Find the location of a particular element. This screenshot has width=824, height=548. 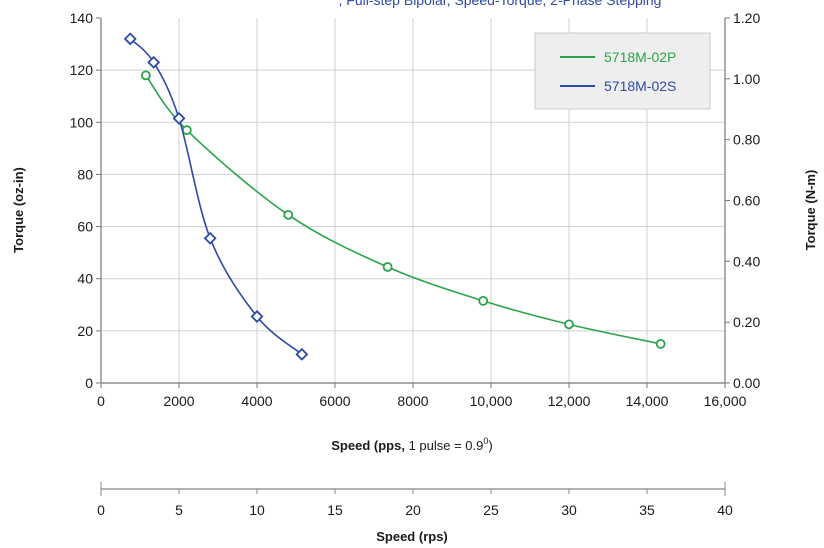

legend-box is located at coordinates (622, 71).